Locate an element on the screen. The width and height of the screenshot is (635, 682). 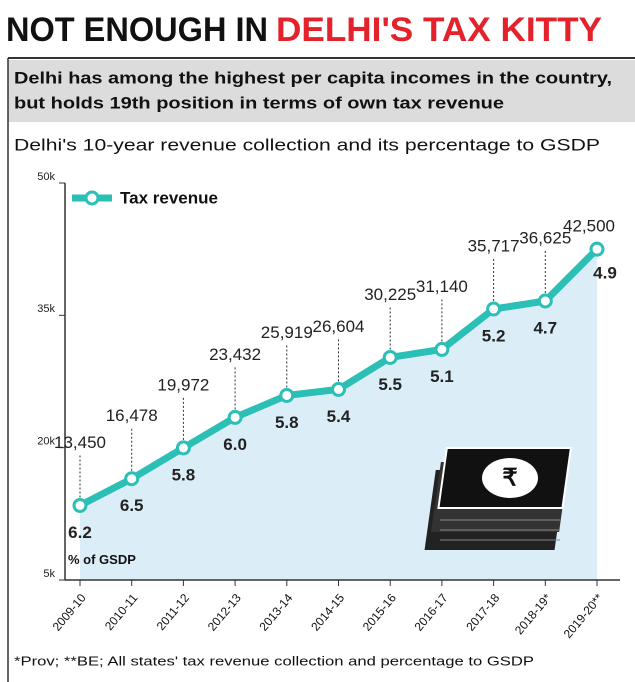
gsdp-label: 5.1 is located at coordinates (442, 376).